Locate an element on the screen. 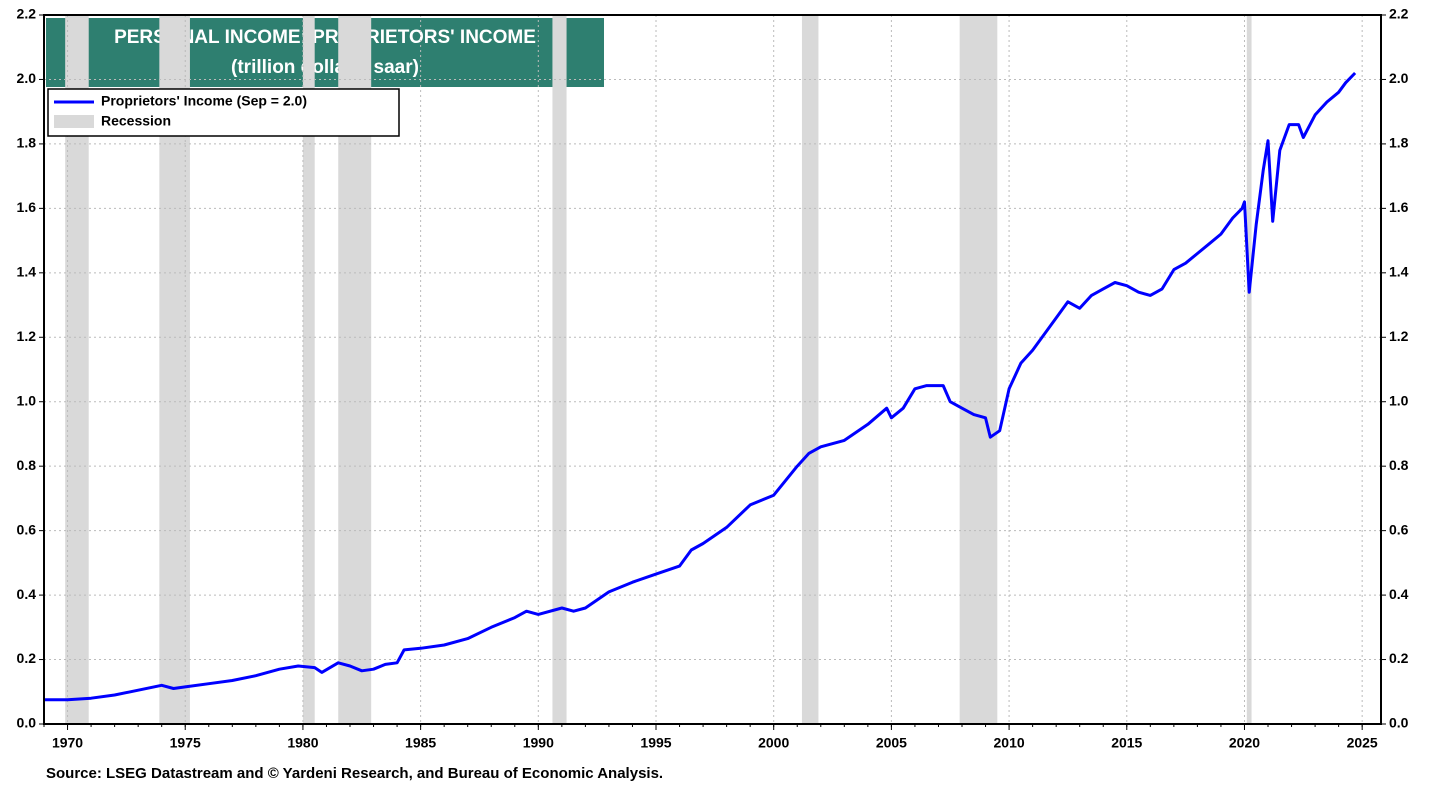 The width and height of the screenshot is (1439, 785). y-tick-label: 1.6 is located at coordinates (27, 207).